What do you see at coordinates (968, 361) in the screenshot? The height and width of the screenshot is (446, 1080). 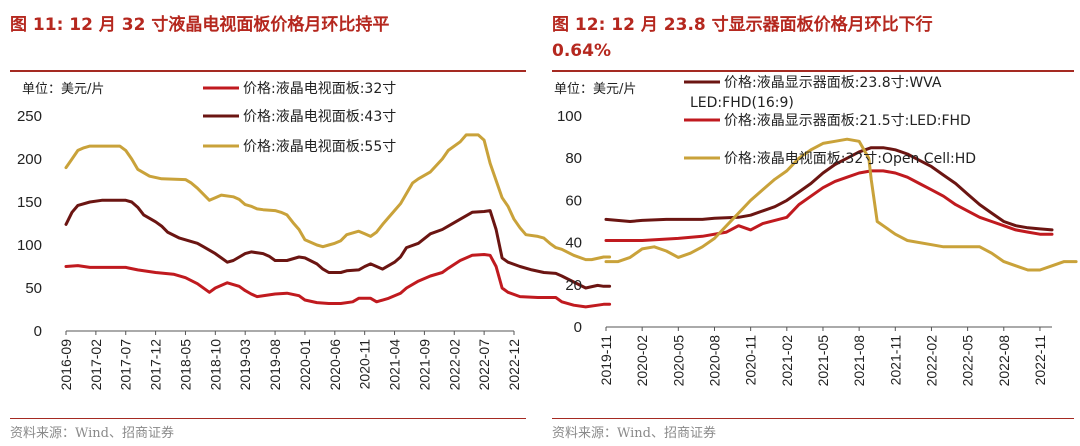 I see `x-tick-label: 2022-05` at bounding box center [968, 361].